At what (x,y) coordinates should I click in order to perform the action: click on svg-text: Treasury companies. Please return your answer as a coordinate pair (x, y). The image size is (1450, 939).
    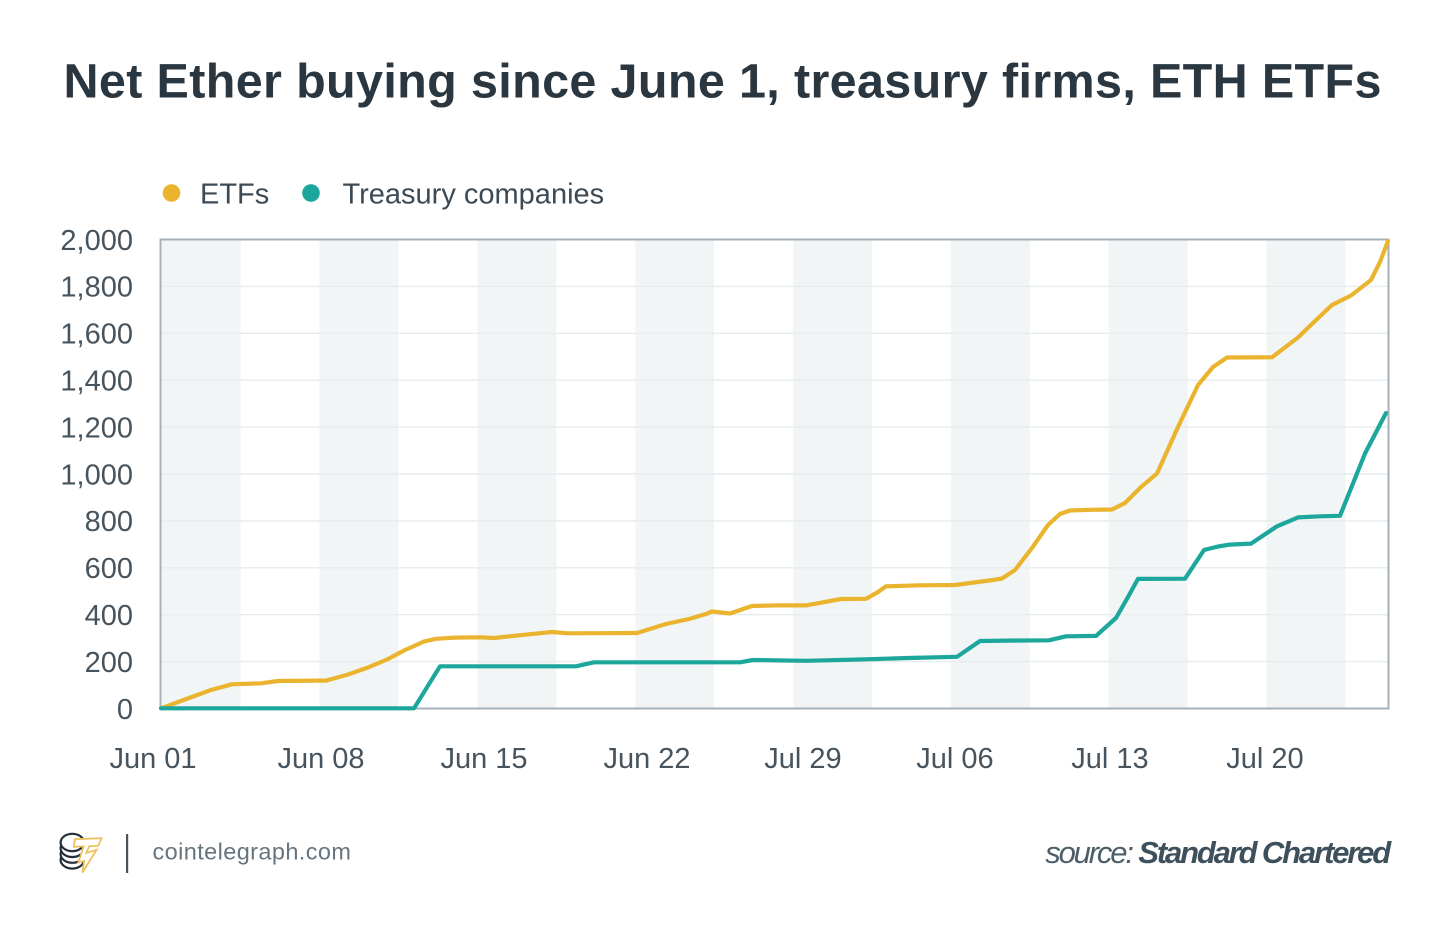
    Looking at the image, I should click on (474, 194).